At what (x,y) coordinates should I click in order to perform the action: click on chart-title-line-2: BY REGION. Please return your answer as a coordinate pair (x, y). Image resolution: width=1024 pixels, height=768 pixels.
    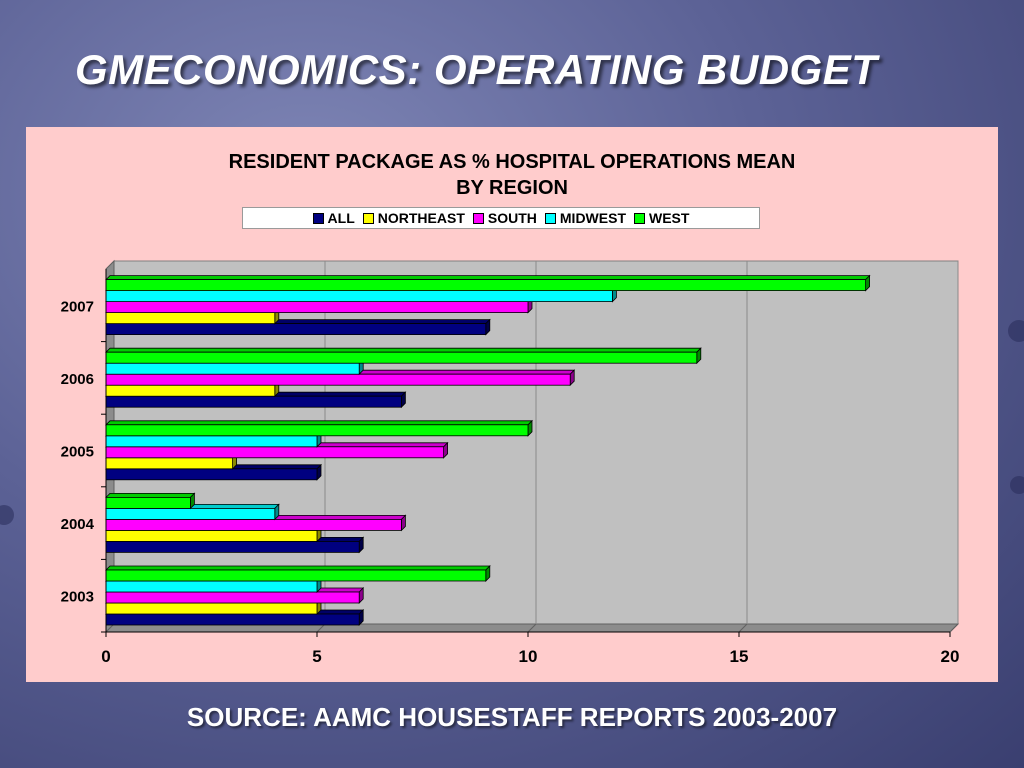
    Looking at the image, I should click on (512, 188).